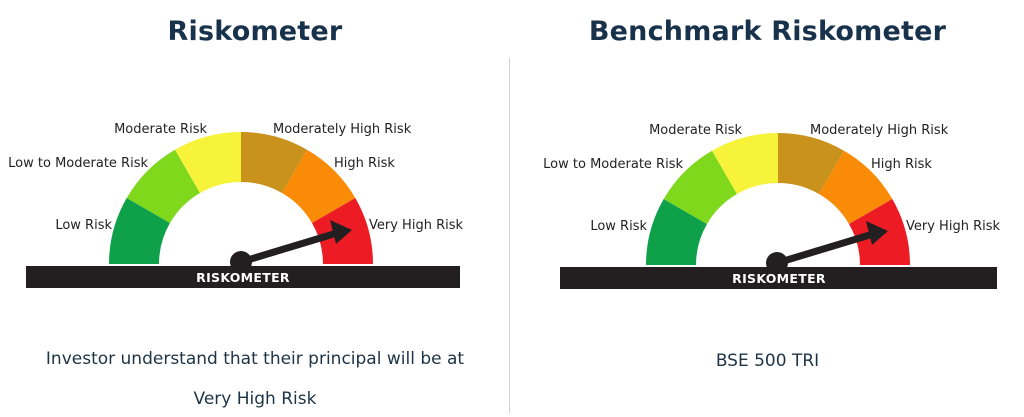 The image size is (1024, 417). I want to click on benchmark-riskometer-title: Benchmark Riskometer, so click(767, 31).